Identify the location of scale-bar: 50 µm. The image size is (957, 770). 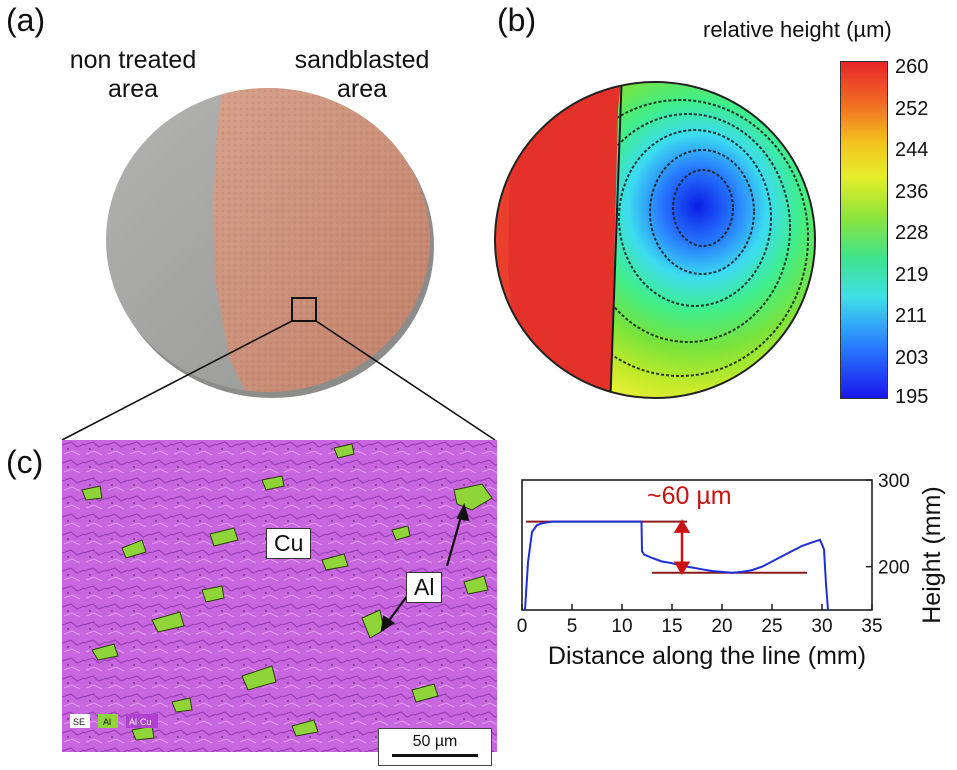
(435, 747).